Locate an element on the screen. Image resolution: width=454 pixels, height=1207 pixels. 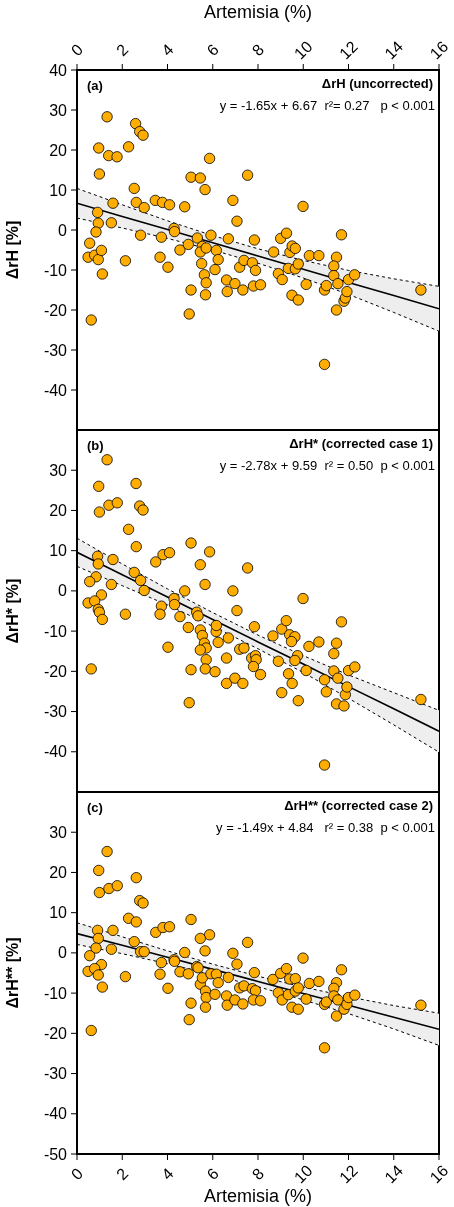
annotation: y = -2.78x + 9.59 r² = 0.50 p < 0.001 is located at coordinates (327, 465).